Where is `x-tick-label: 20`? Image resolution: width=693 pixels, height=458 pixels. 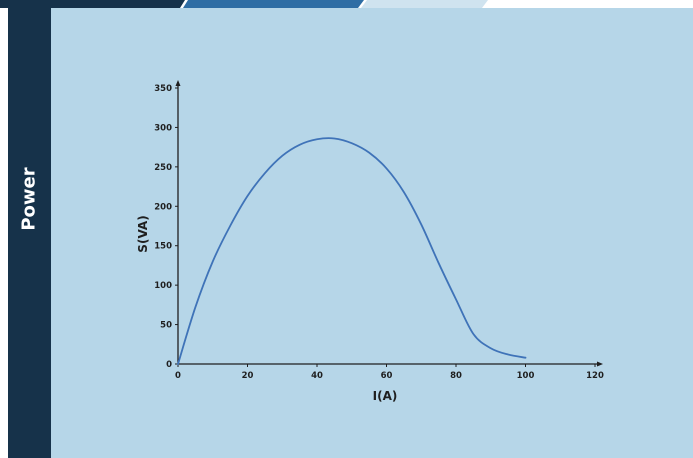
x-tick-label: 20 is located at coordinates (248, 376).